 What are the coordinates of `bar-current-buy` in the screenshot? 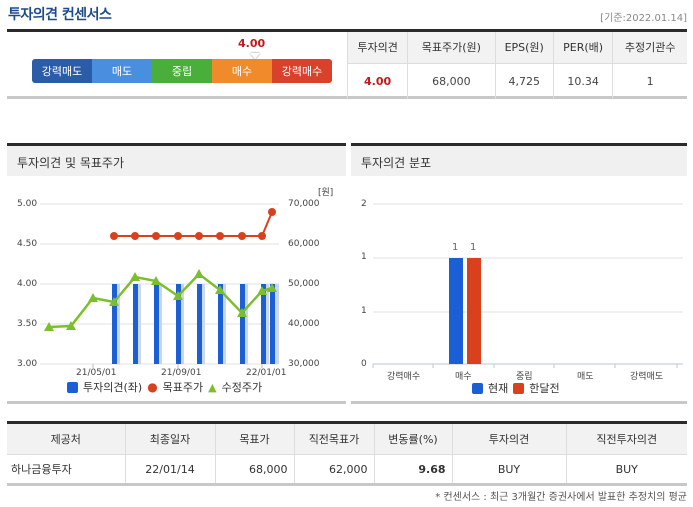 It's located at (456, 311).